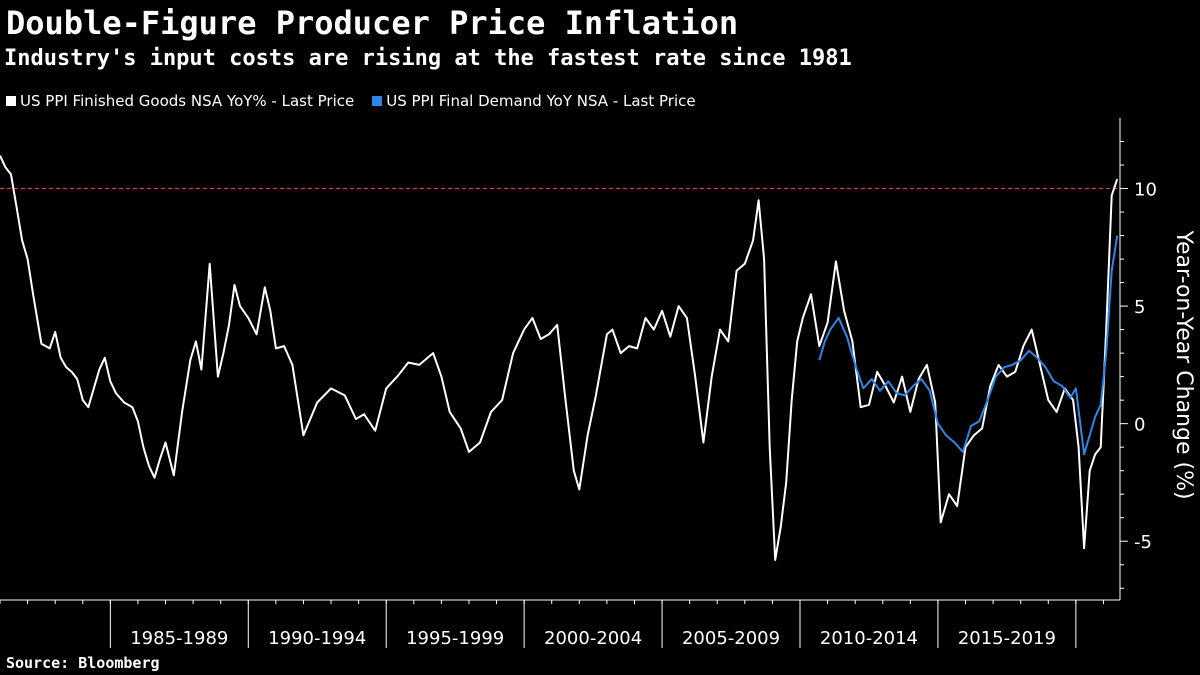 This screenshot has height=675, width=1200. What do you see at coordinates (593, 638) in the screenshot?
I see `x-tick-label: 2000-2004` at bounding box center [593, 638].